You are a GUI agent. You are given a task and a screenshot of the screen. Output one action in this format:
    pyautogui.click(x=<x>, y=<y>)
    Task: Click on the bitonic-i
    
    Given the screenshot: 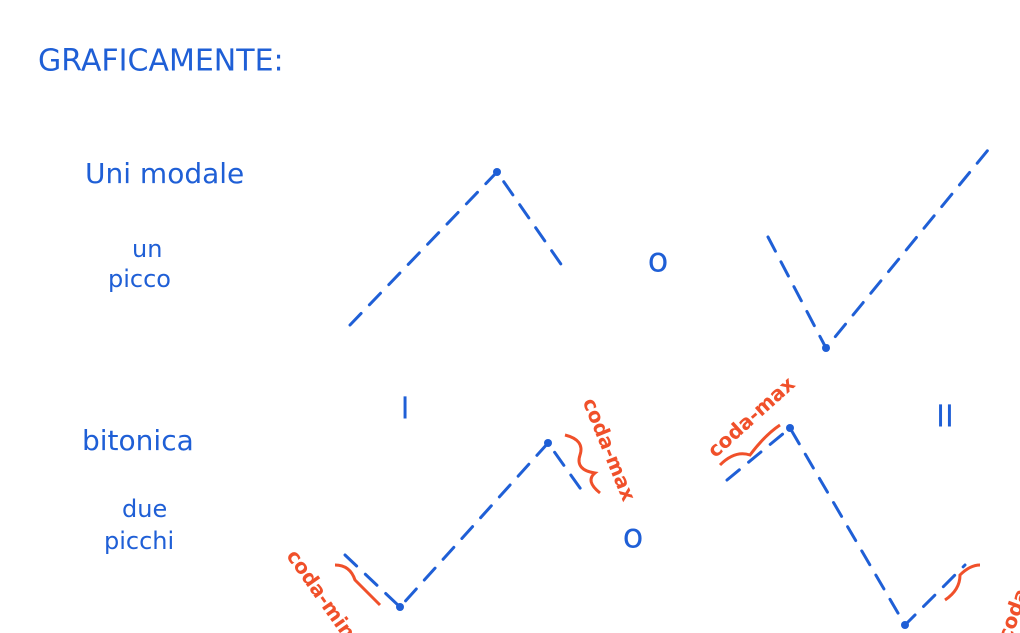 What is the action you would take?
    pyautogui.click(x=465, y=525)
    